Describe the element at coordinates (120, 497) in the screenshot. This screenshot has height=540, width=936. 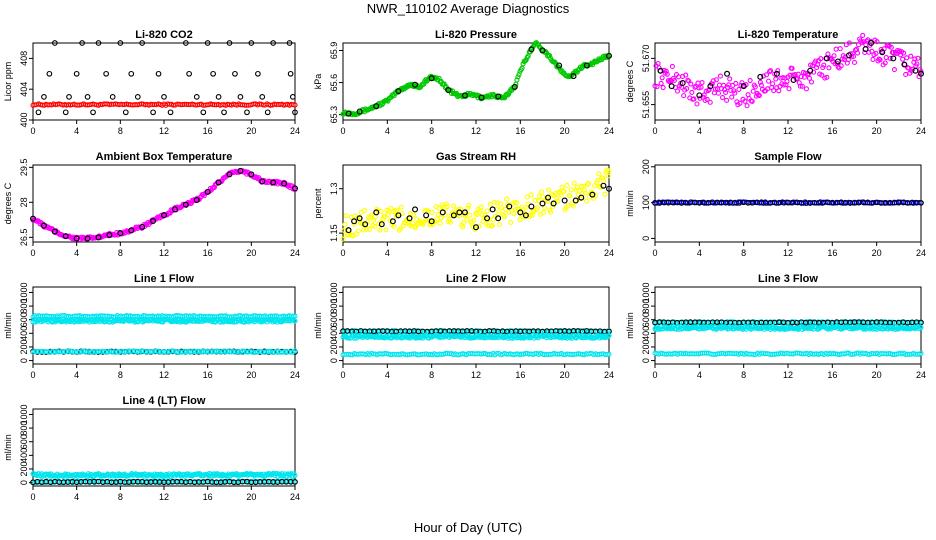
I see `x-tick-label: 8` at that location.